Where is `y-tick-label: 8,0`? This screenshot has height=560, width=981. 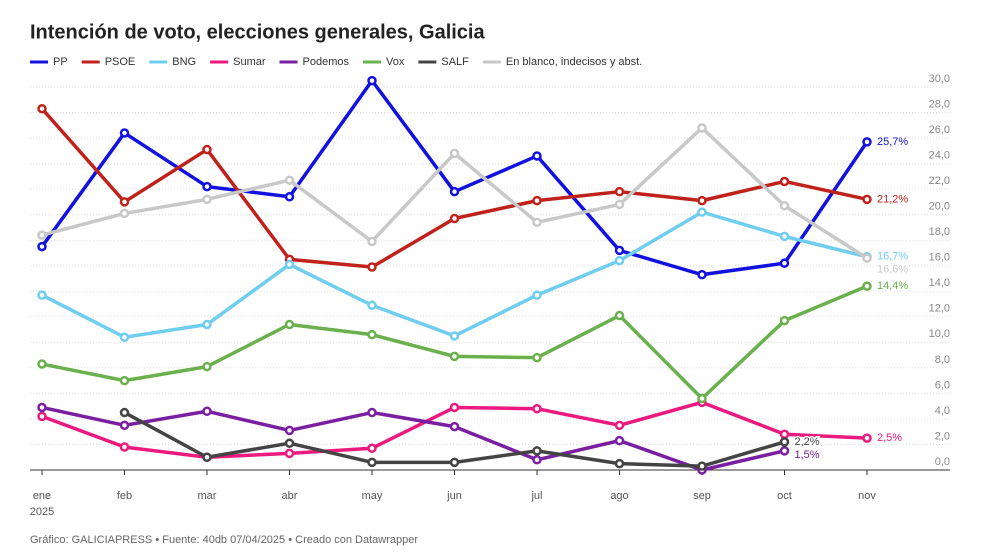
y-tick-label: 8,0 is located at coordinates (942, 360).